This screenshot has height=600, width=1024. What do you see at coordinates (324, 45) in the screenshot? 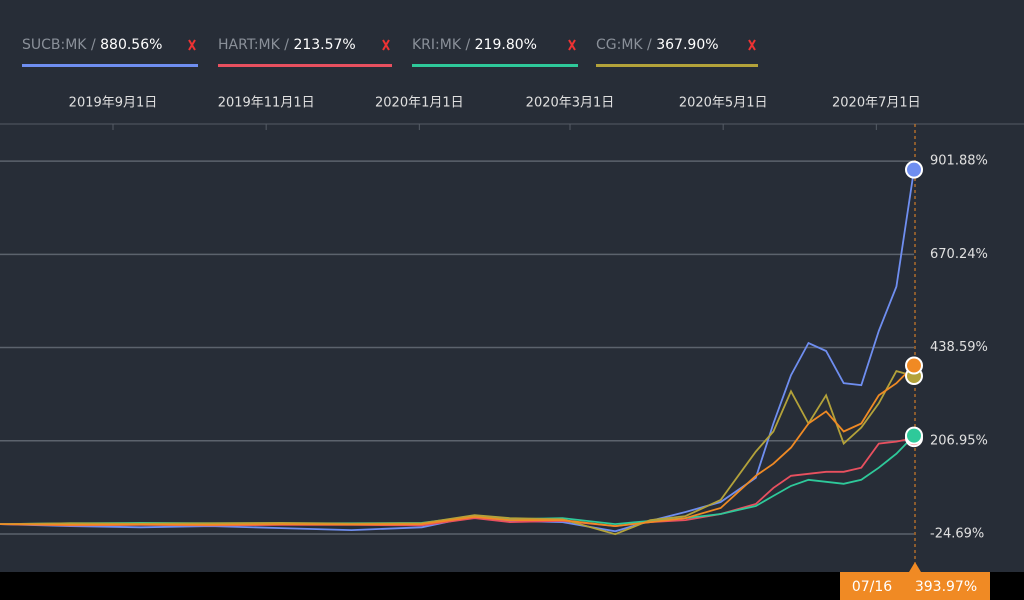
I see `legend-value: 213.57%` at bounding box center [324, 45].